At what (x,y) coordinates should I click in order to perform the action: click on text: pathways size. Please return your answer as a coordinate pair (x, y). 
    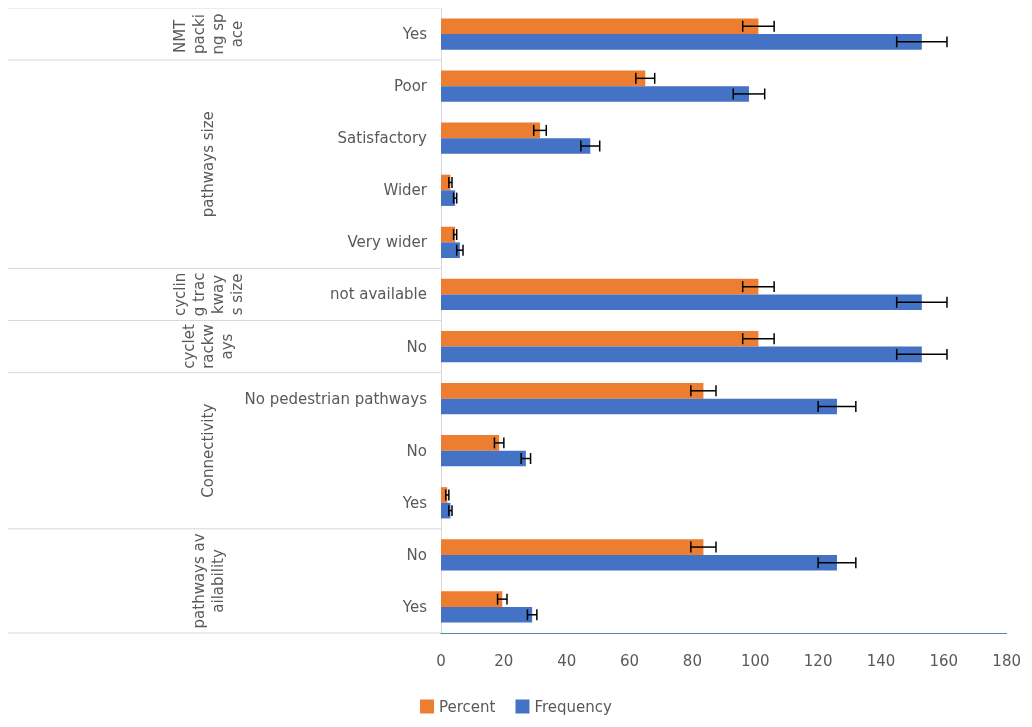
    Looking at the image, I should click on (208, 164).